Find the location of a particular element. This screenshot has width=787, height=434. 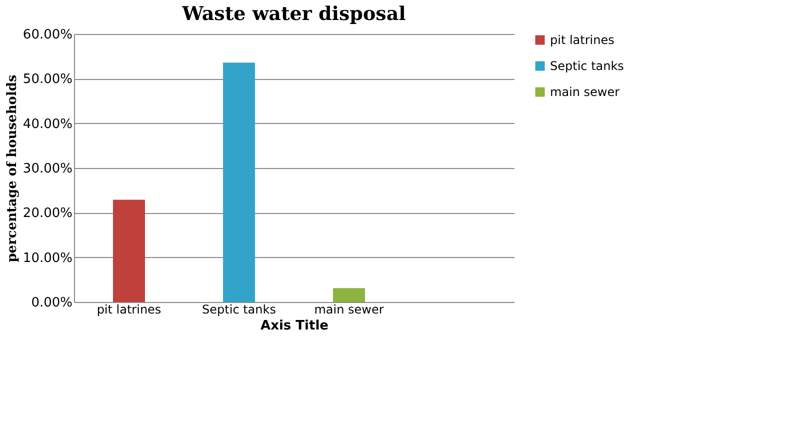

chart-title: Waste water disposal is located at coordinates (293, 14).